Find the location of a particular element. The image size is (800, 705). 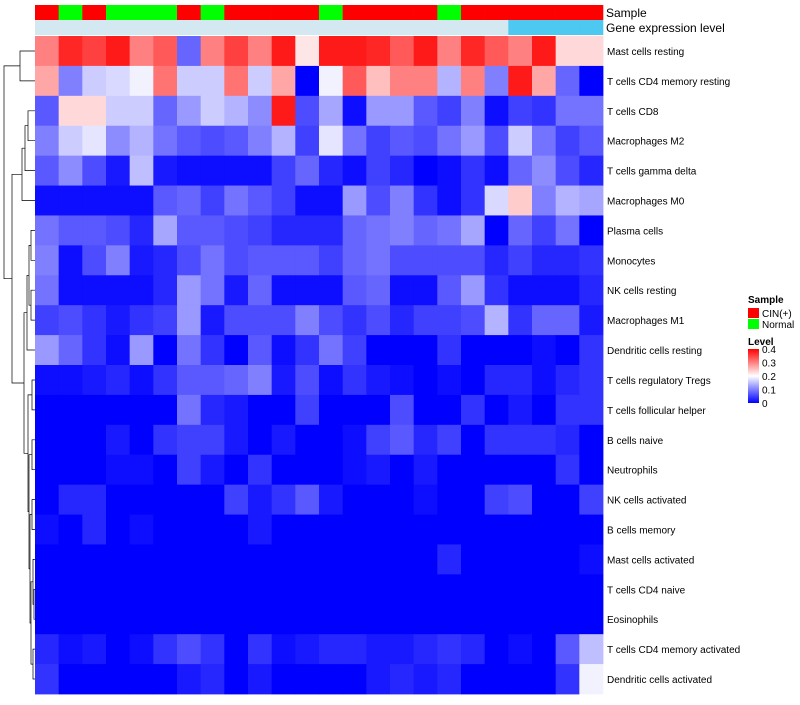

dendrogram-branch is located at coordinates (32, 305).